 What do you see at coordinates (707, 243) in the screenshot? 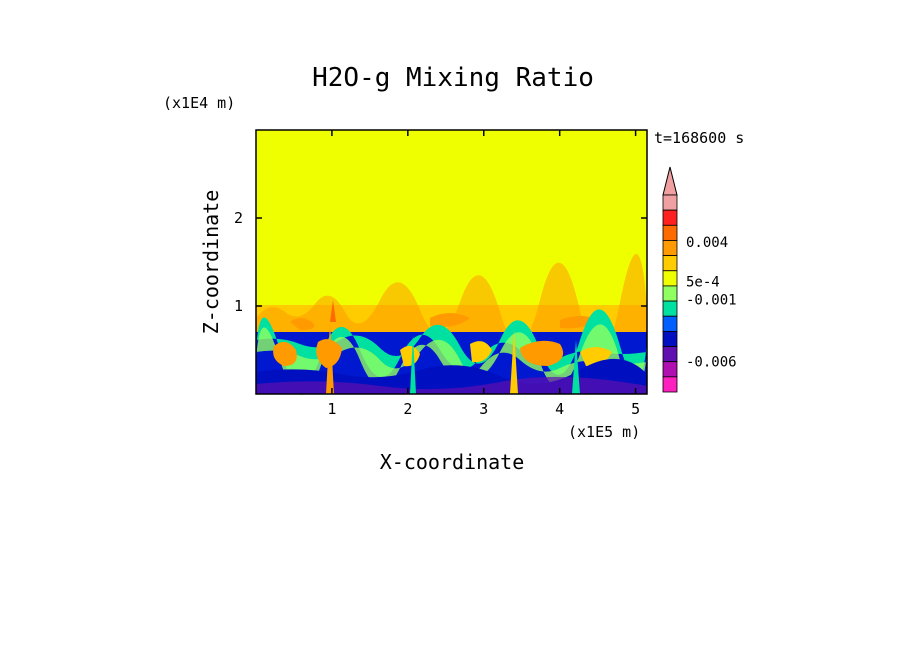
I see `colorbar-tick-label: 0.004` at bounding box center [707, 243].